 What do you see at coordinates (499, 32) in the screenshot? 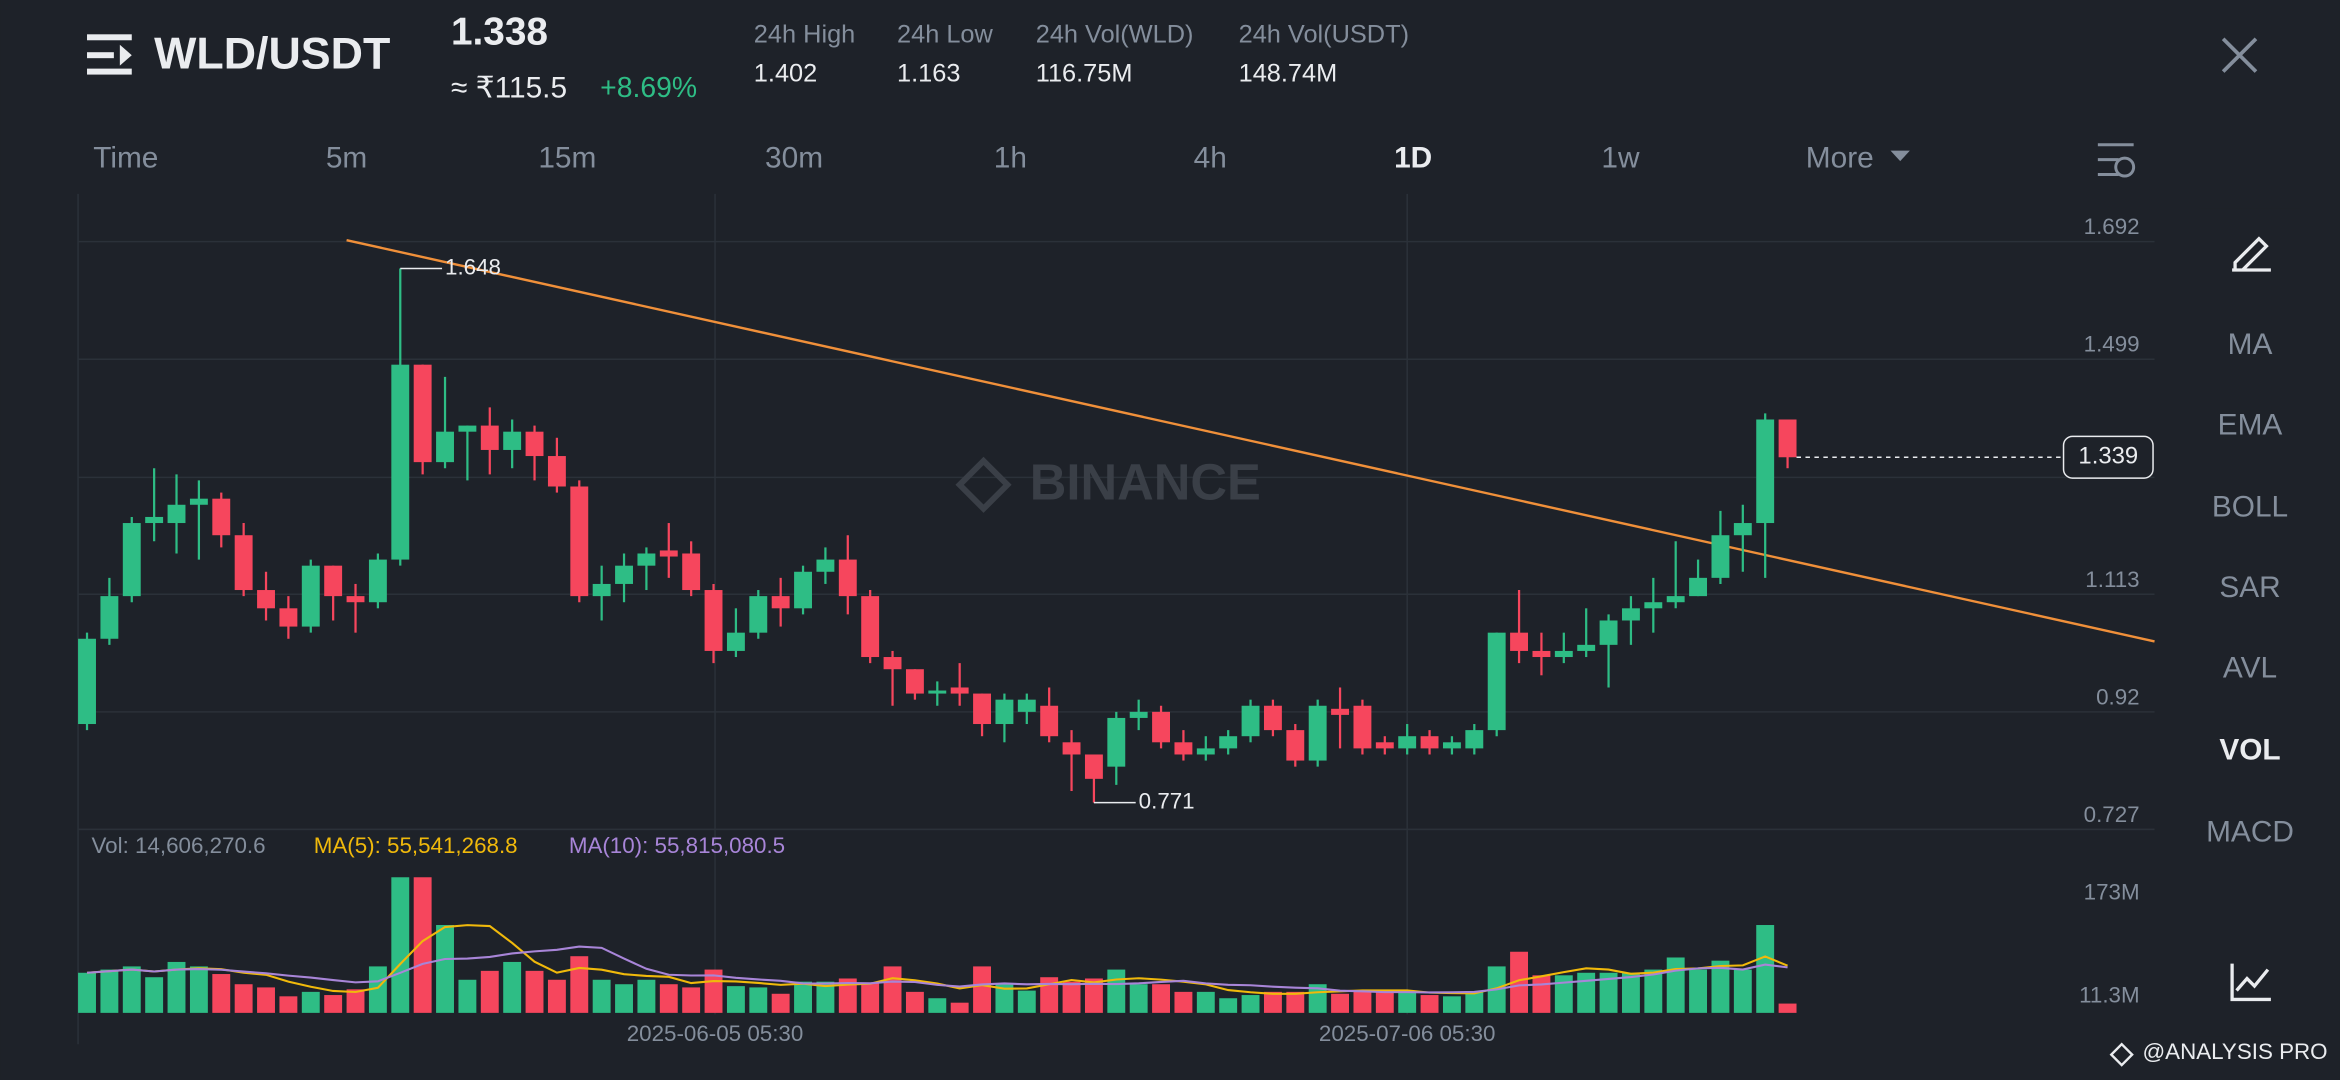
I see `price: 1.338` at bounding box center [499, 32].